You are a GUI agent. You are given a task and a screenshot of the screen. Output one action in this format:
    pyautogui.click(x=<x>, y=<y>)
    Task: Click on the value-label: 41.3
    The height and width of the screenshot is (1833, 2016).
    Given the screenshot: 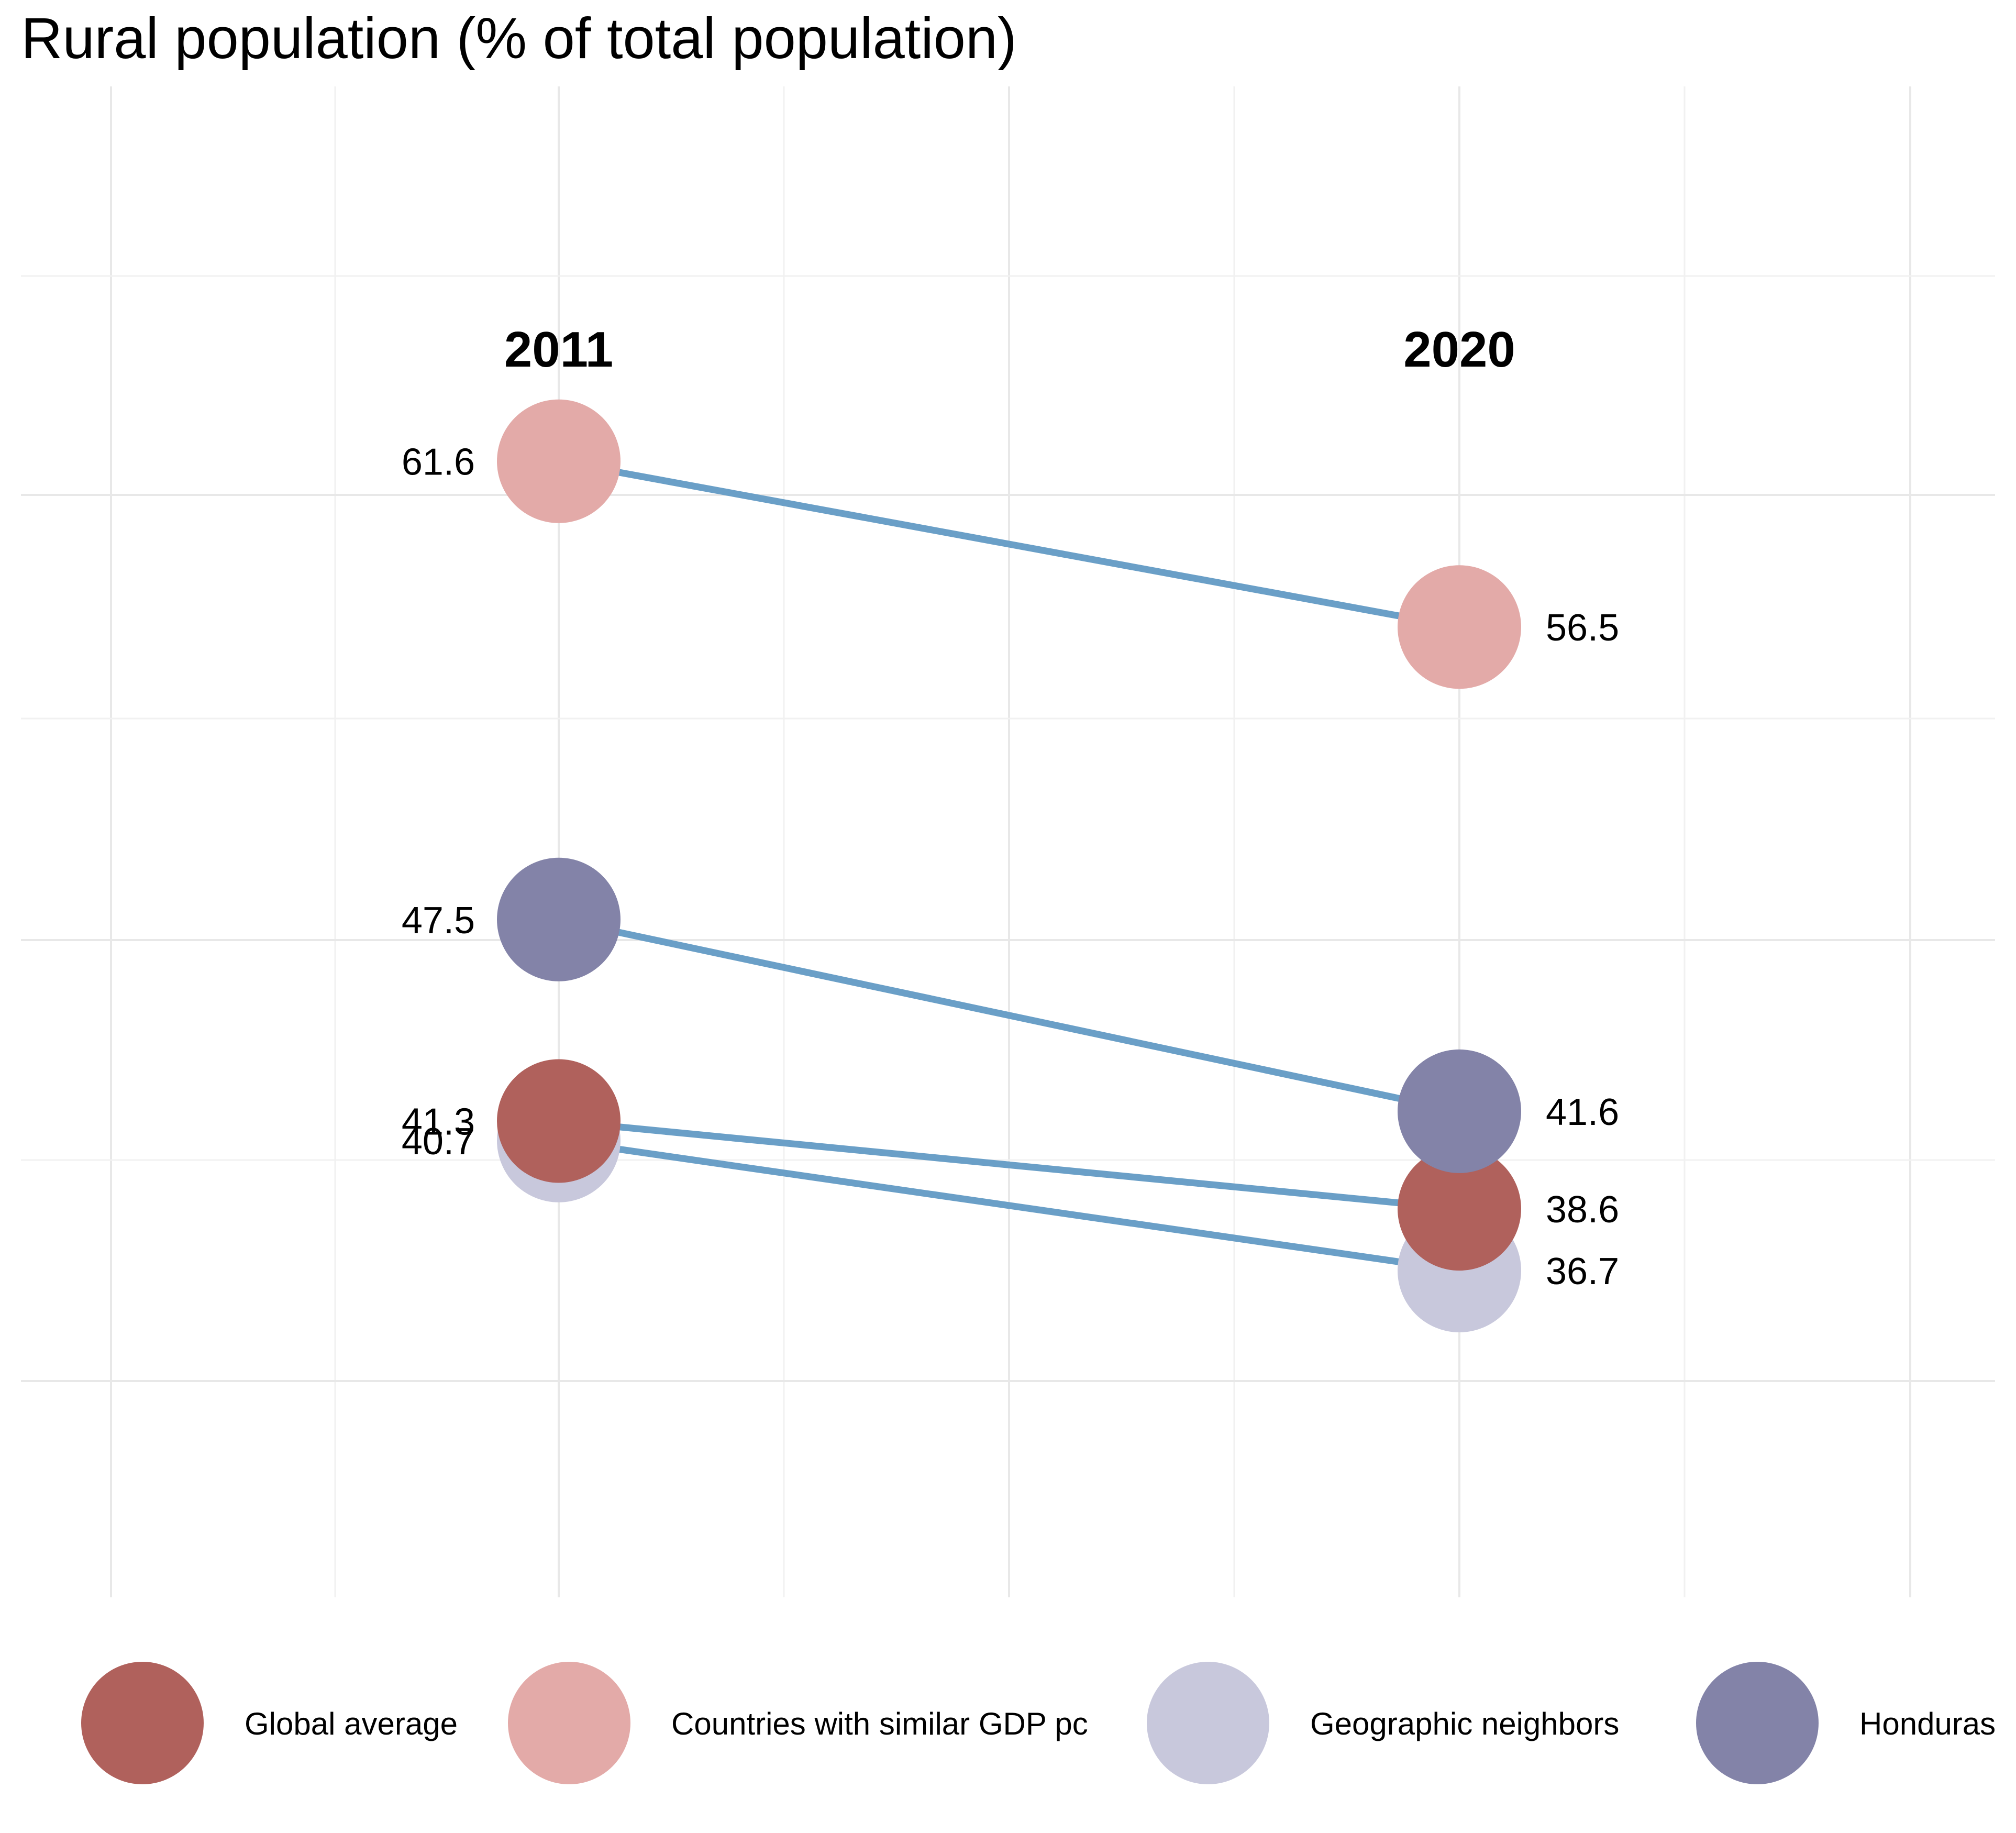 What is the action you would take?
    pyautogui.click(x=439, y=1122)
    